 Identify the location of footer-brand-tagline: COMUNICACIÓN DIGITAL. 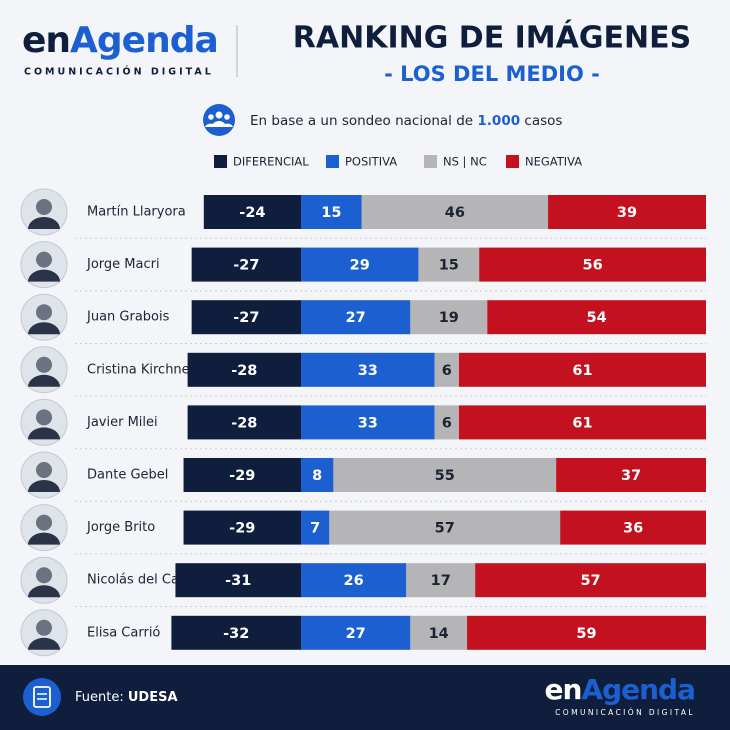
(625, 712).